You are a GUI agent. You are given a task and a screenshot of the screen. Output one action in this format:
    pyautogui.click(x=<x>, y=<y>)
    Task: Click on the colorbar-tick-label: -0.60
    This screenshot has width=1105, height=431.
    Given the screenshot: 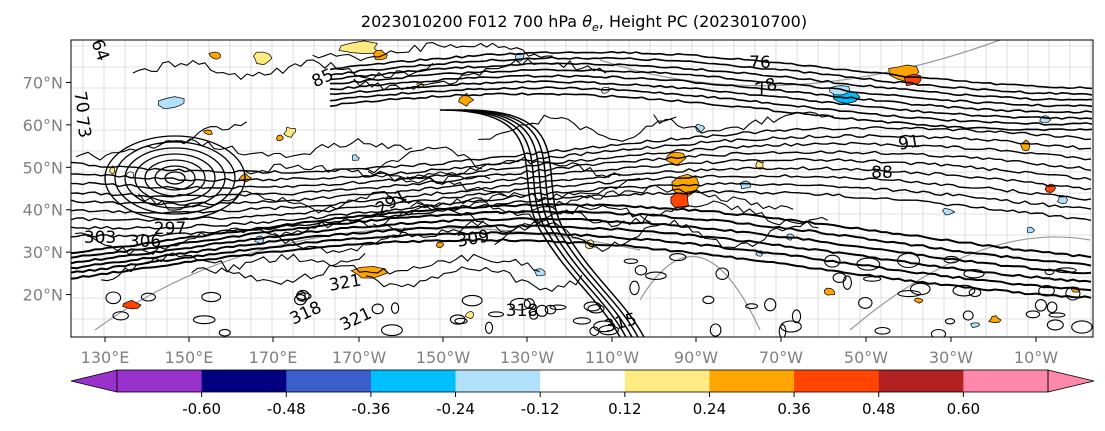 What is the action you would take?
    pyautogui.click(x=201, y=409)
    